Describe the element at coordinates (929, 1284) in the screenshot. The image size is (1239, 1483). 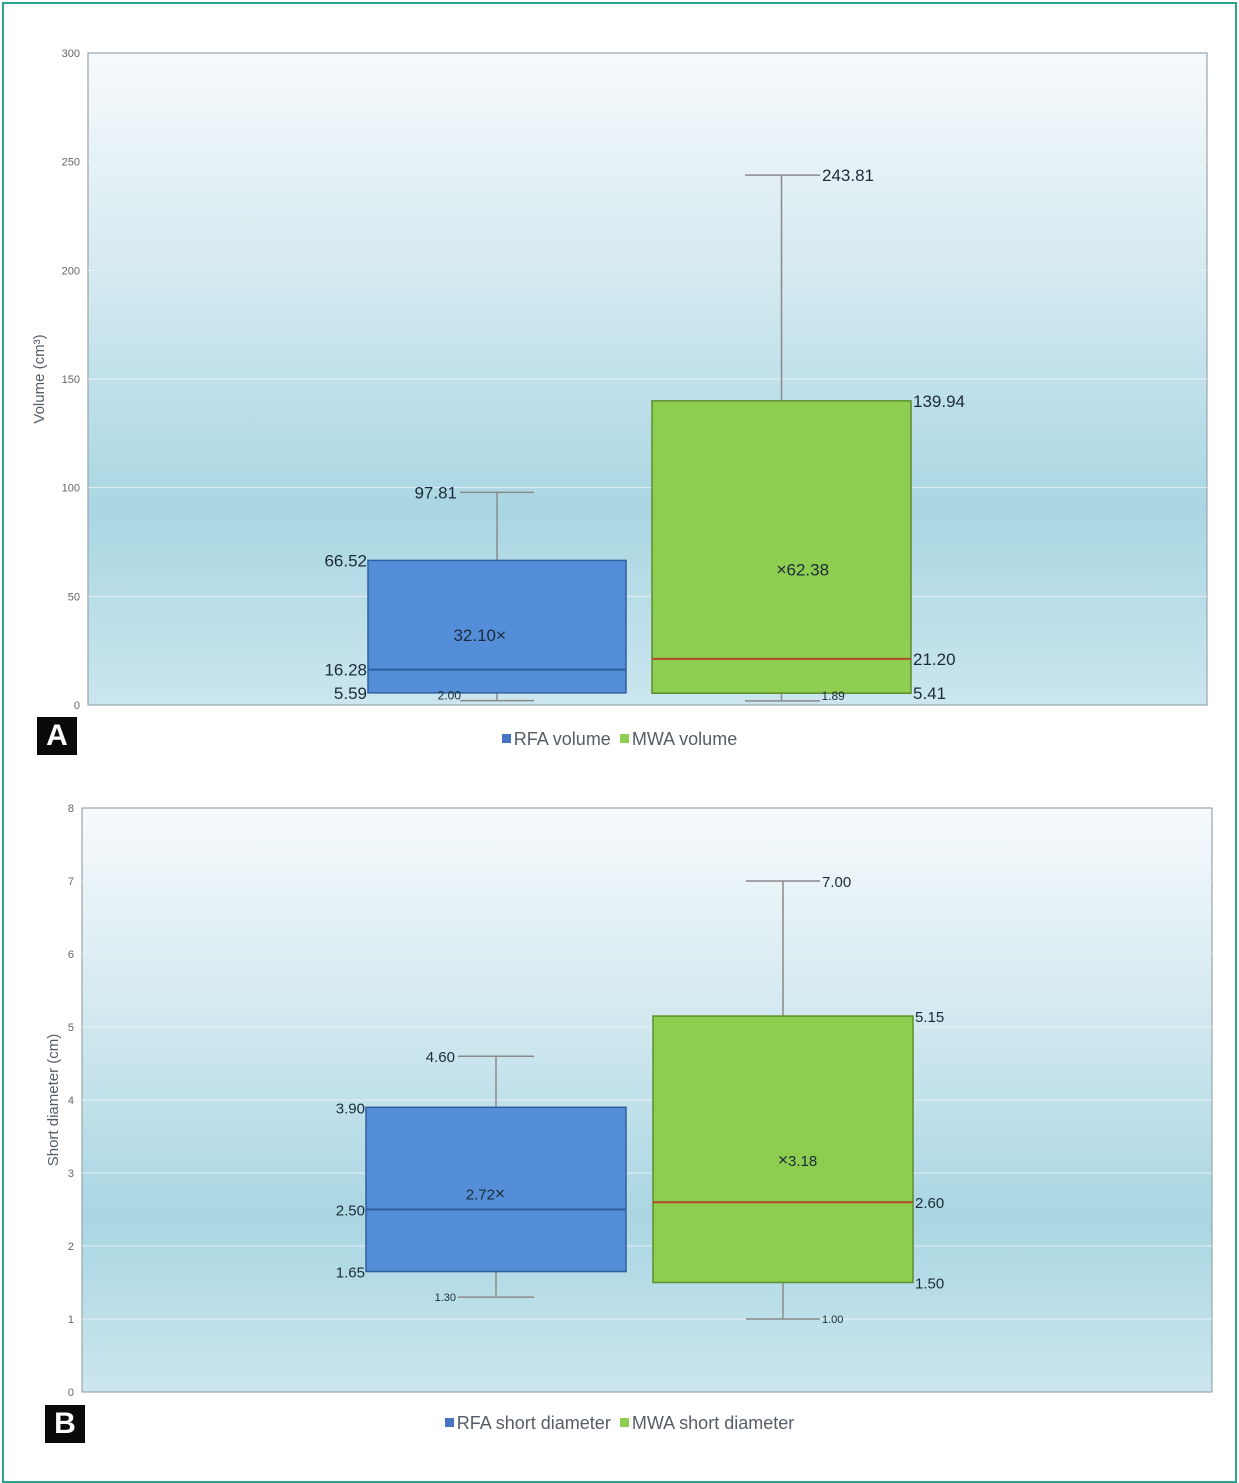
I see `q1-label: 1.50` at that location.